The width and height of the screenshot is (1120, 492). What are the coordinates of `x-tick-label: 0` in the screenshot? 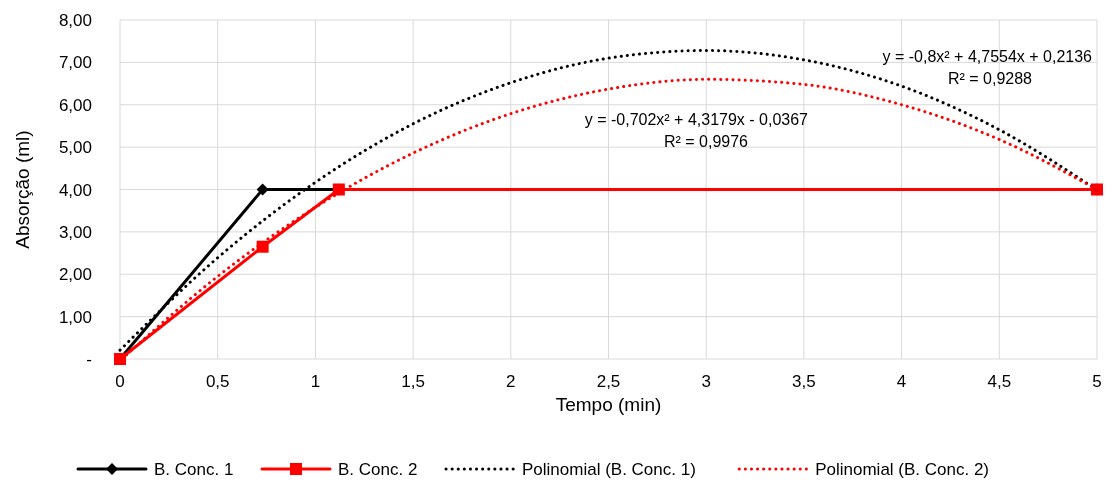 It's located at (120, 381).